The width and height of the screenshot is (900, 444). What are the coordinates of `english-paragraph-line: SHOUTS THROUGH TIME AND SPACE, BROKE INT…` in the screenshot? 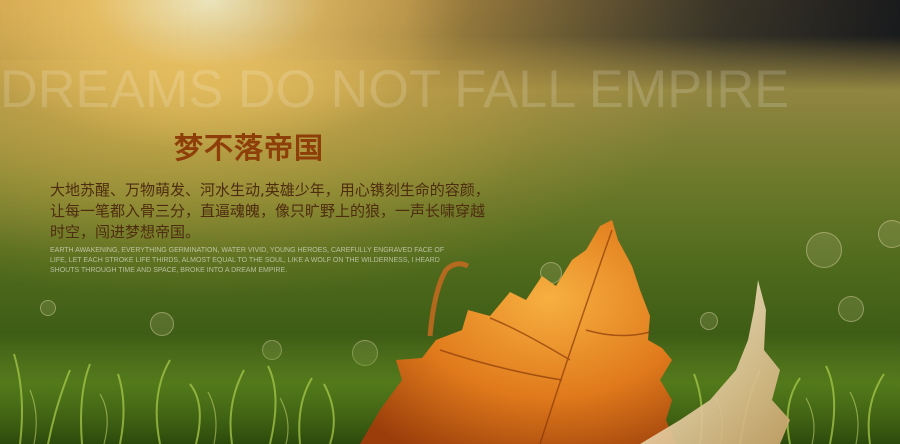 It's located at (169, 270).